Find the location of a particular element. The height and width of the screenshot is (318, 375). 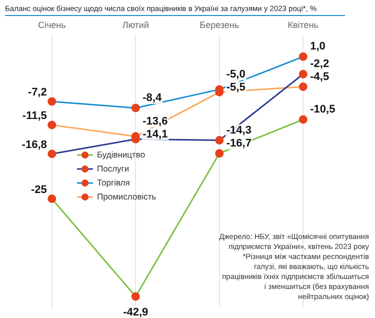

data-label: -5,0 is located at coordinates (236, 74).